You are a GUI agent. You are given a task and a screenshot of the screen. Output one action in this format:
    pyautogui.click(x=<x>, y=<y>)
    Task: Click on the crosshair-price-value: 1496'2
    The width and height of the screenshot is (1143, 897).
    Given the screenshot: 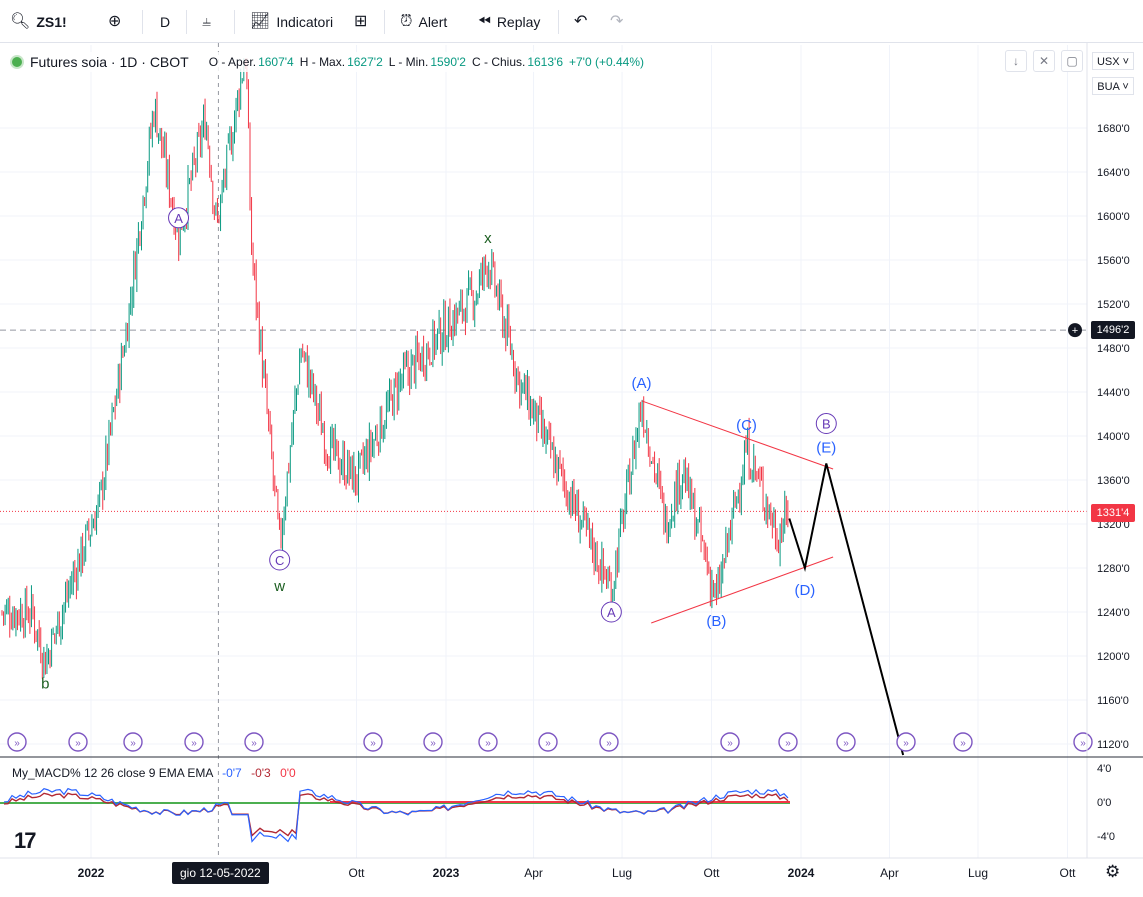 What is the action you would take?
    pyautogui.click(x=1113, y=330)
    